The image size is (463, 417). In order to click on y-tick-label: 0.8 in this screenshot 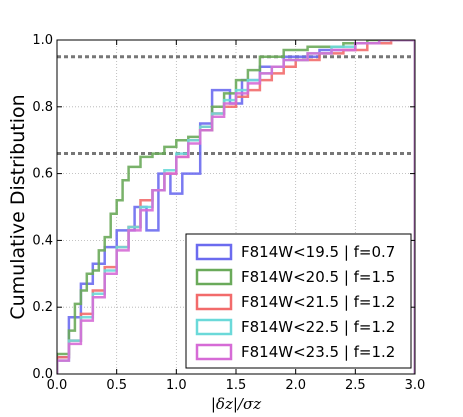, I will do `click(42, 107)`.